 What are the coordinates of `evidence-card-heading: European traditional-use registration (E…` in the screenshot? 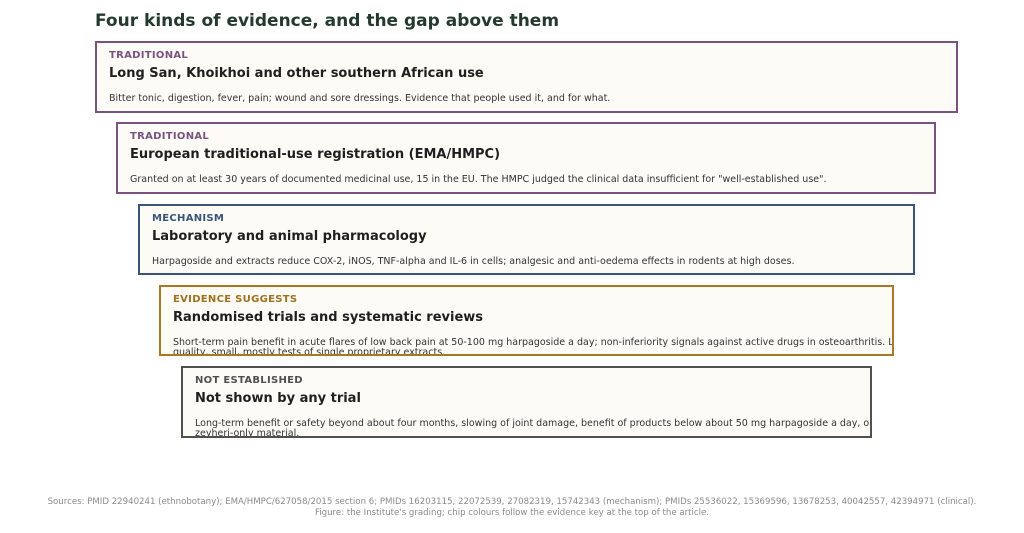 It's located at (315, 154).